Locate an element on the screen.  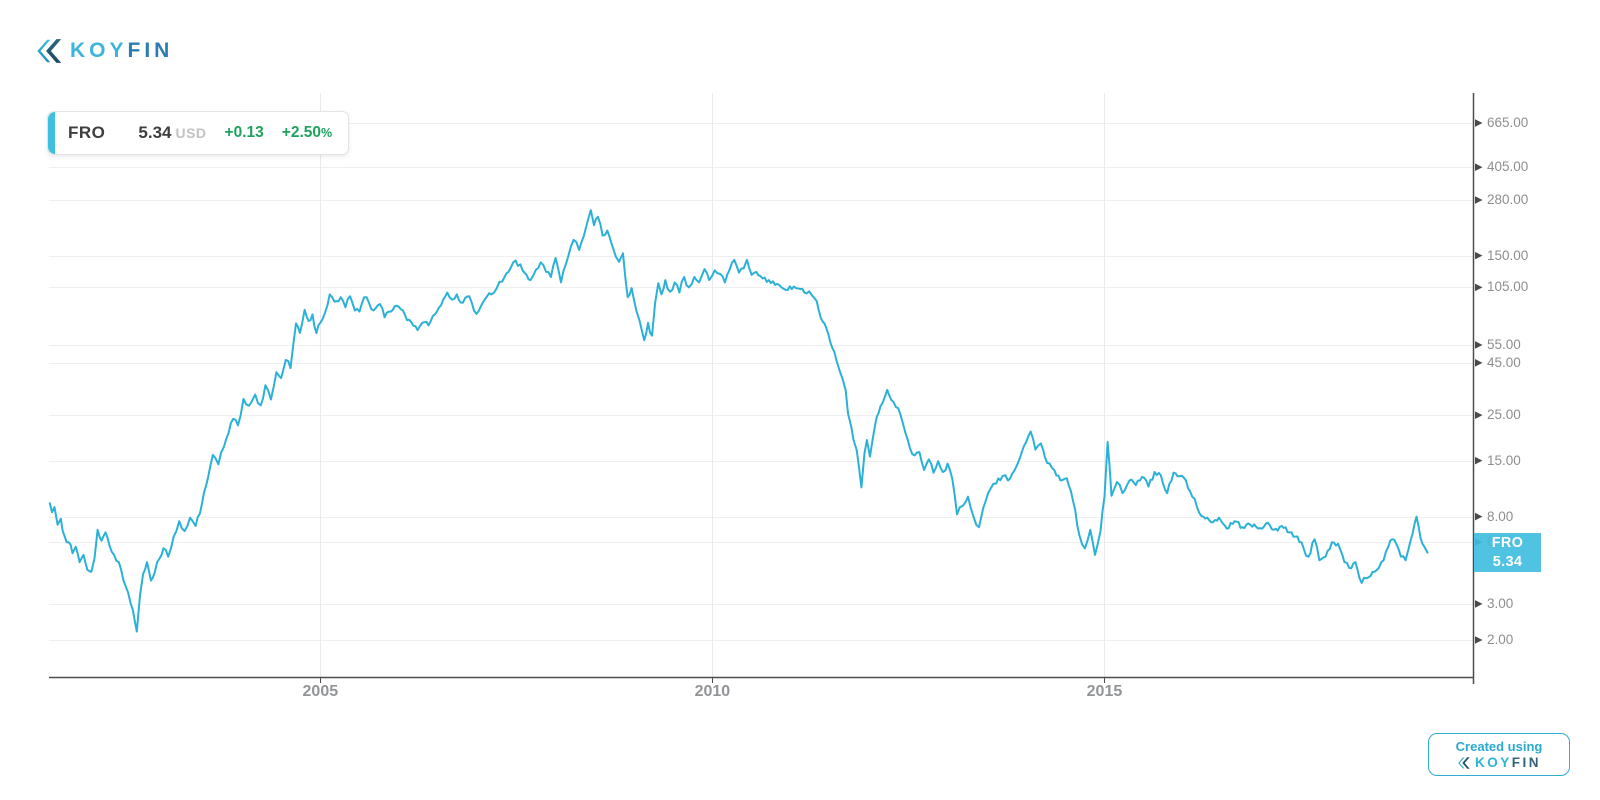
ticker-legend: FRO 5.34 USD +0.13 +2.50% is located at coordinates (198, 133).